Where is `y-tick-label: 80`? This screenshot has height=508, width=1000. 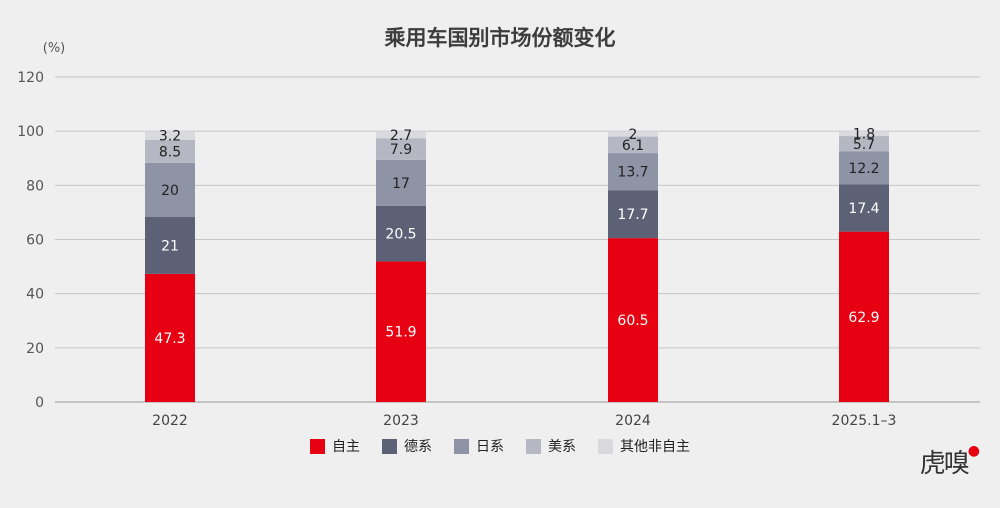
y-tick-label: 80 is located at coordinates (35, 186).